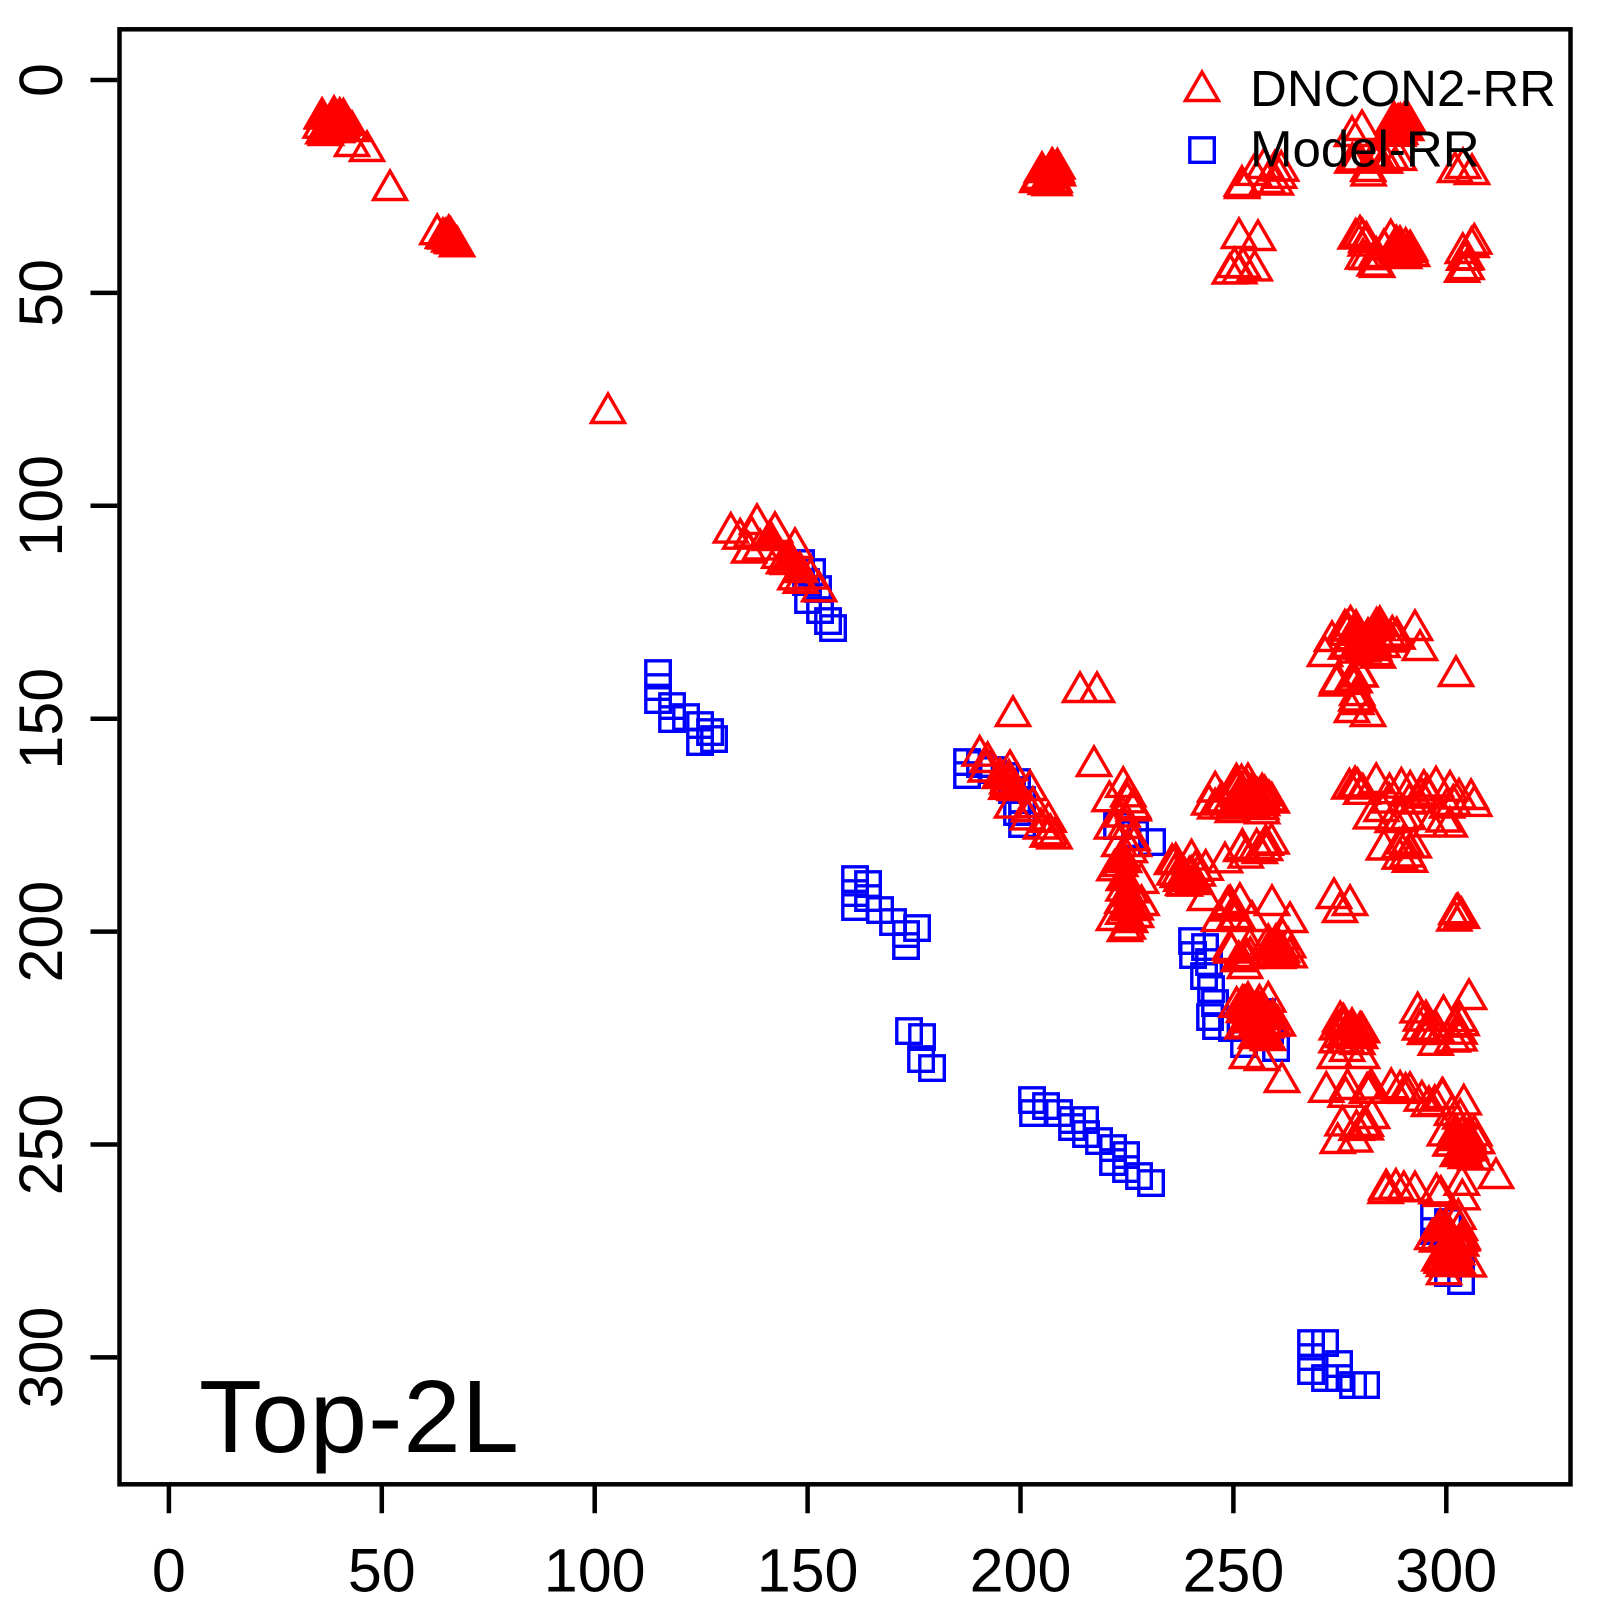  I want to click on svg-text: DNCON2-RR, so click(1403, 88).